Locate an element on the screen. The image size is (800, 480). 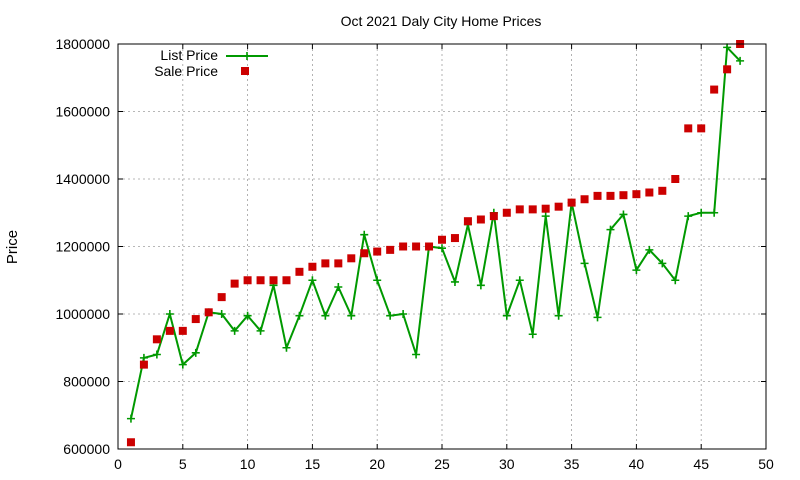
y-tick-label: 1600000 is located at coordinates (82, 112).